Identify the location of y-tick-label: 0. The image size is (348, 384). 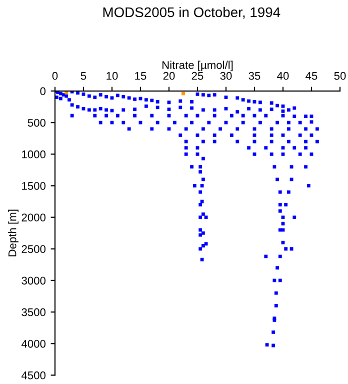
(43, 91).